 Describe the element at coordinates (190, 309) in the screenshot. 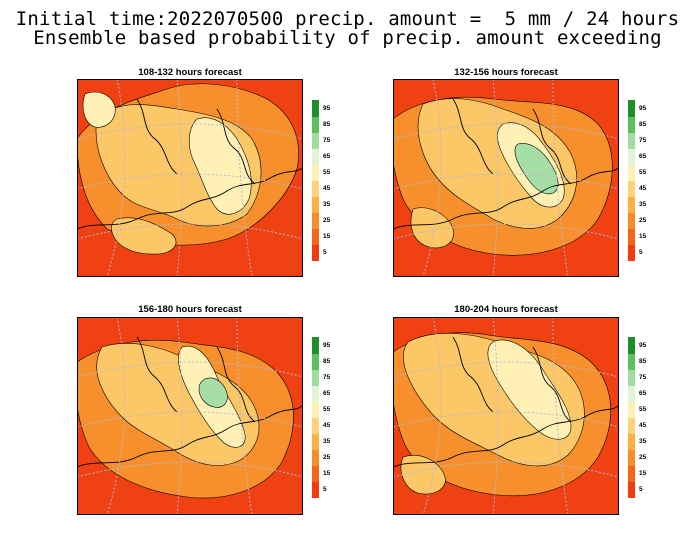

I see `panel-title-3: 156-180 hours forecast` at that location.